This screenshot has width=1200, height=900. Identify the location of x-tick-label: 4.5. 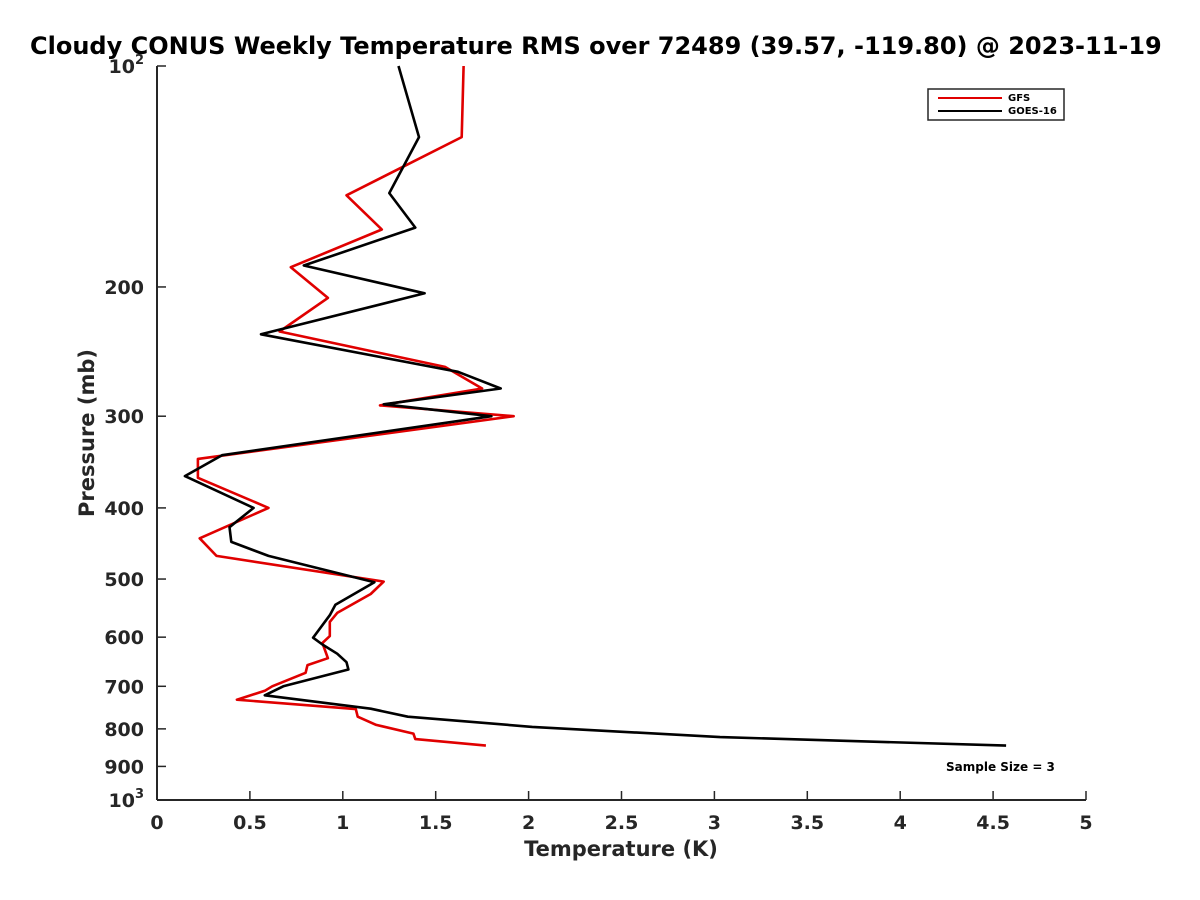
(993, 823).